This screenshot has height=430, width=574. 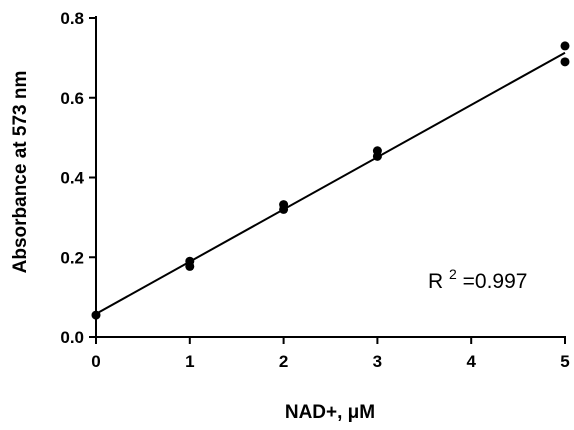 I want to click on x-axis-title: NAD+, μM, so click(x=330, y=412).